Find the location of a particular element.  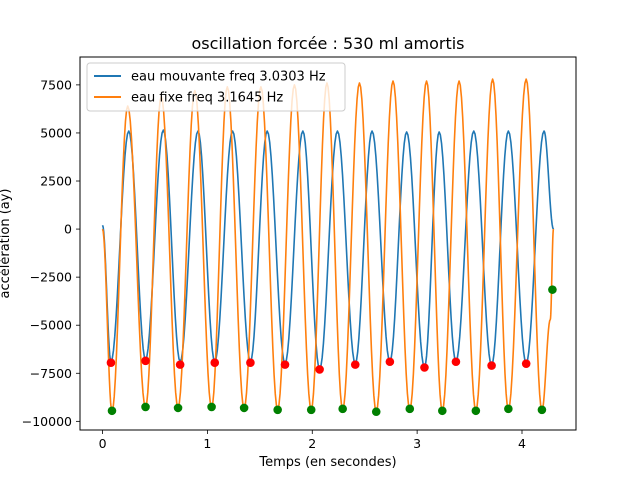

x-tick-label: 0 is located at coordinates (103, 443).